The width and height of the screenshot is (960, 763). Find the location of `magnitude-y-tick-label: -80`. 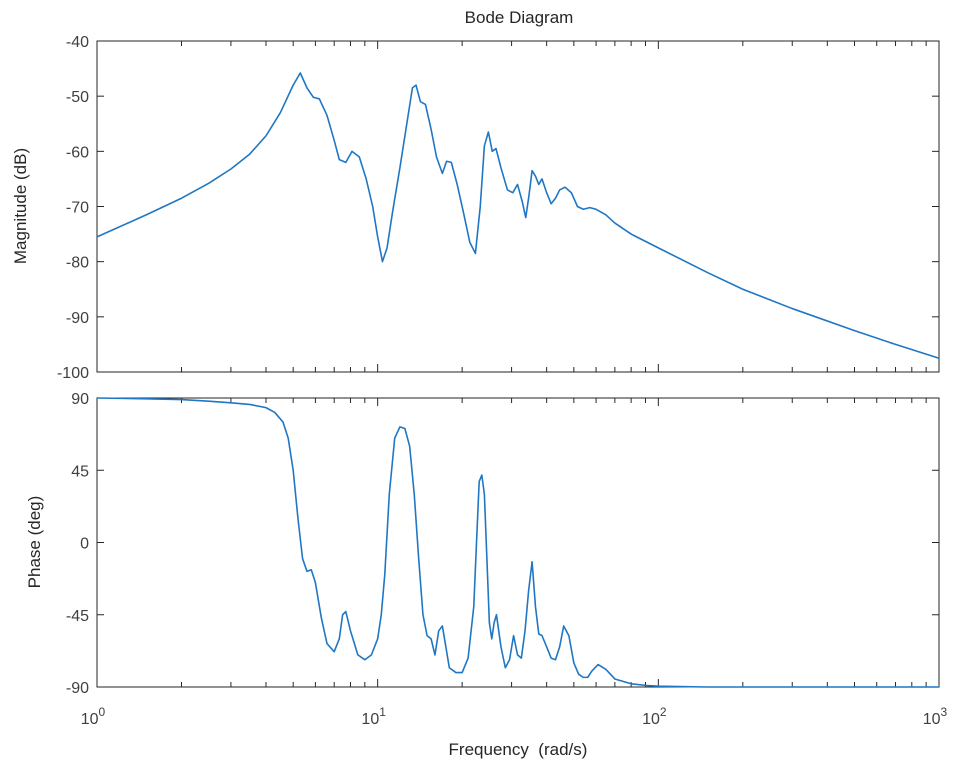

magnitude-y-tick-label: -80 is located at coordinates (77, 263).